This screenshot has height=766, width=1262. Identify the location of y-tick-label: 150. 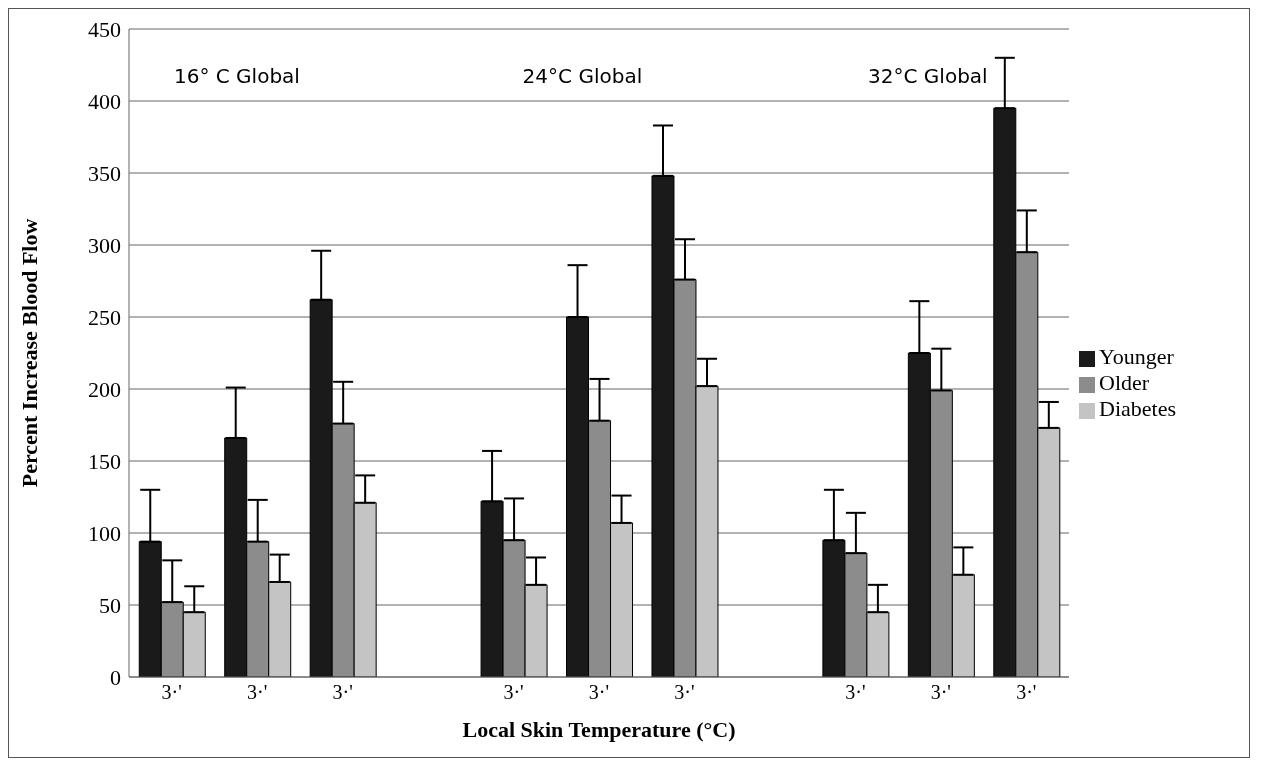
(104, 461).